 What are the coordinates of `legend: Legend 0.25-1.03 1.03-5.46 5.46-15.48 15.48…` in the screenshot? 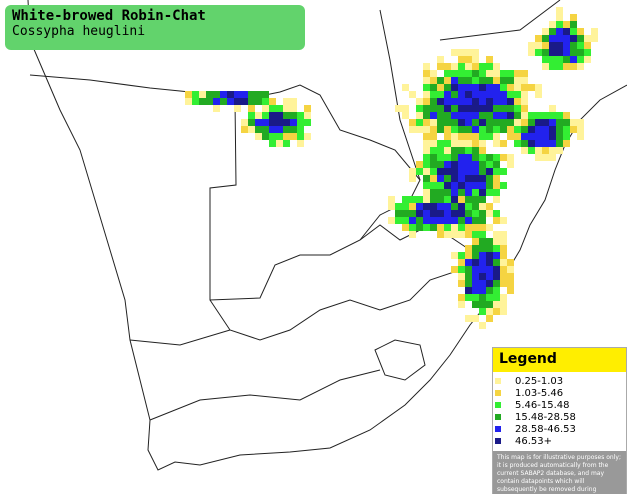 It's located at (559, 424).